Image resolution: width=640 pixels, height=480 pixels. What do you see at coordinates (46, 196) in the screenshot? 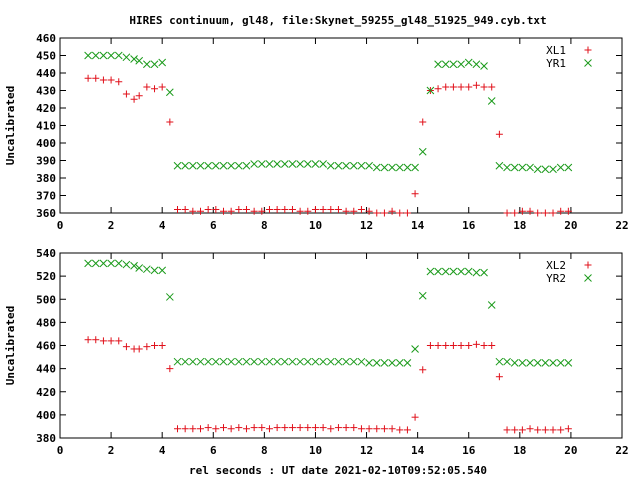
I see `y-tick-label: 370` at bounding box center [46, 196].